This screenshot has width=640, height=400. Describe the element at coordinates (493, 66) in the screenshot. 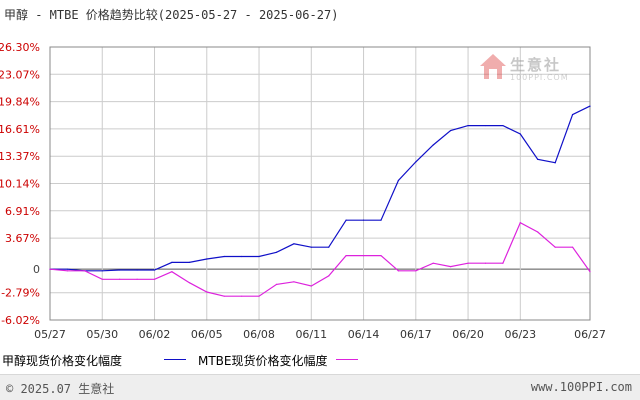

I see `house-logo-icon` at that location.